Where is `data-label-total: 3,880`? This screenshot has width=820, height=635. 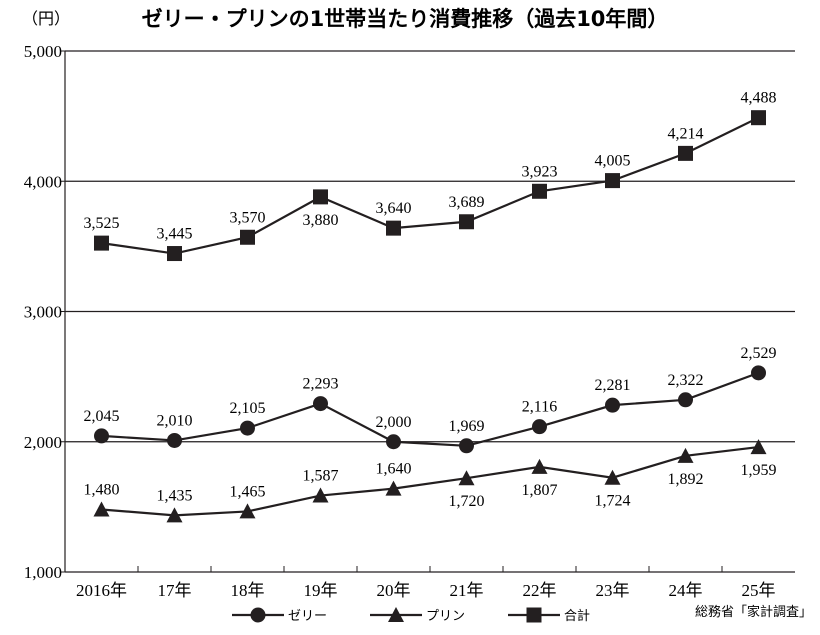 data-label-total: 3,880 is located at coordinates (321, 220).